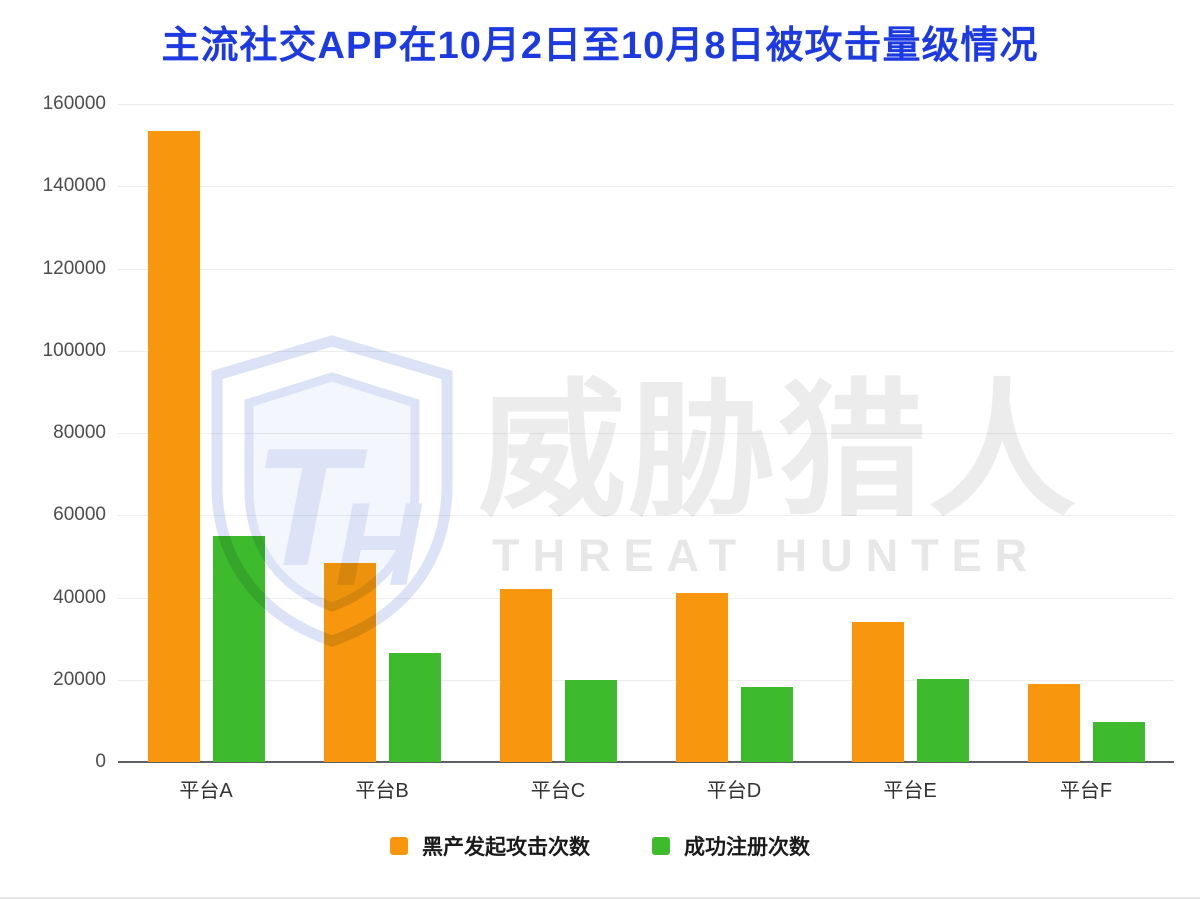 The image size is (1200, 899). Describe the element at coordinates (74, 186) in the screenshot. I see `y-tick-label: 140000` at that location.